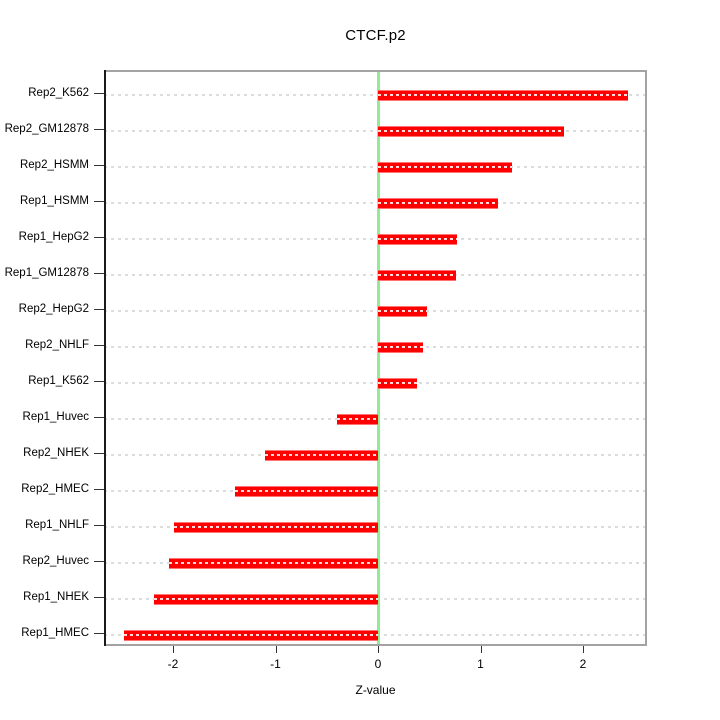 The image size is (720, 720). What do you see at coordinates (46, 273) in the screenshot?
I see `y-axis-label-Rep1_GM12878: Rep1_GM12878` at bounding box center [46, 273].